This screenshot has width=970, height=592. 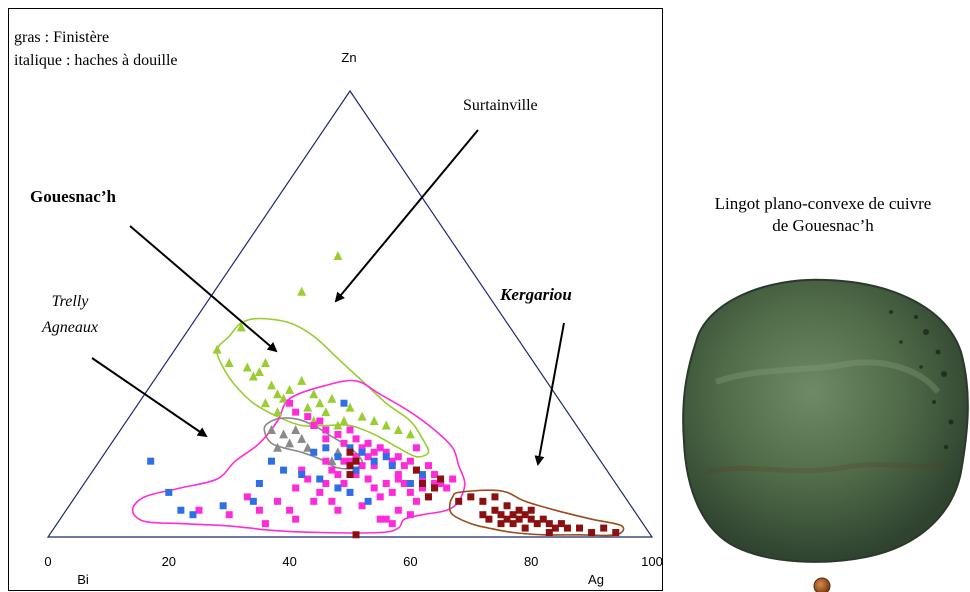 What do you see at coordinates (410, 561) in the screenshot?
I see `x-tick-label: 60` at bounding box center [410, 561].